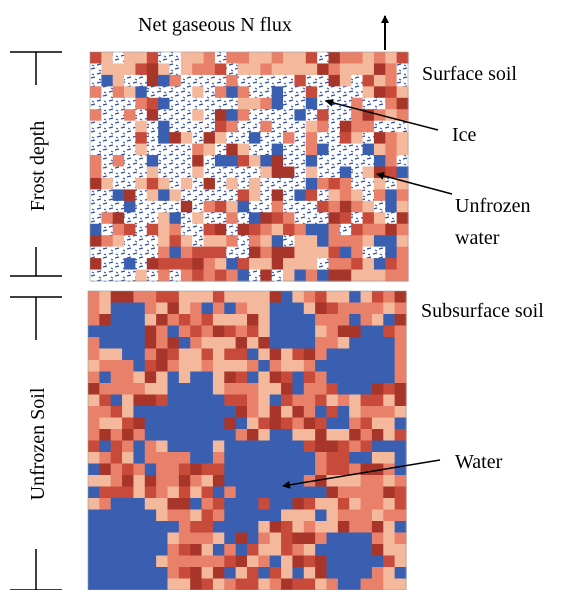 The height and width of the screenshot is (590, 579). I want to click on unfrozen-water-pointer, so click(414, 183).